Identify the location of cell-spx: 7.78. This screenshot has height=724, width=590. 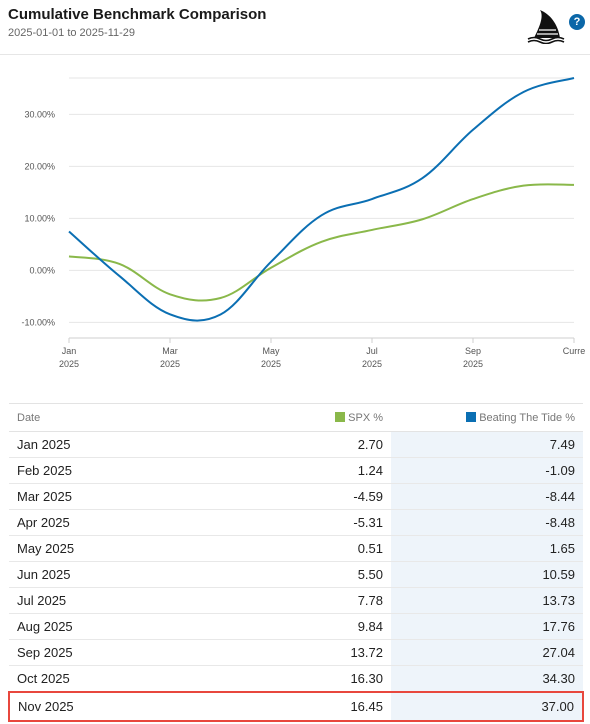
(253, 600).